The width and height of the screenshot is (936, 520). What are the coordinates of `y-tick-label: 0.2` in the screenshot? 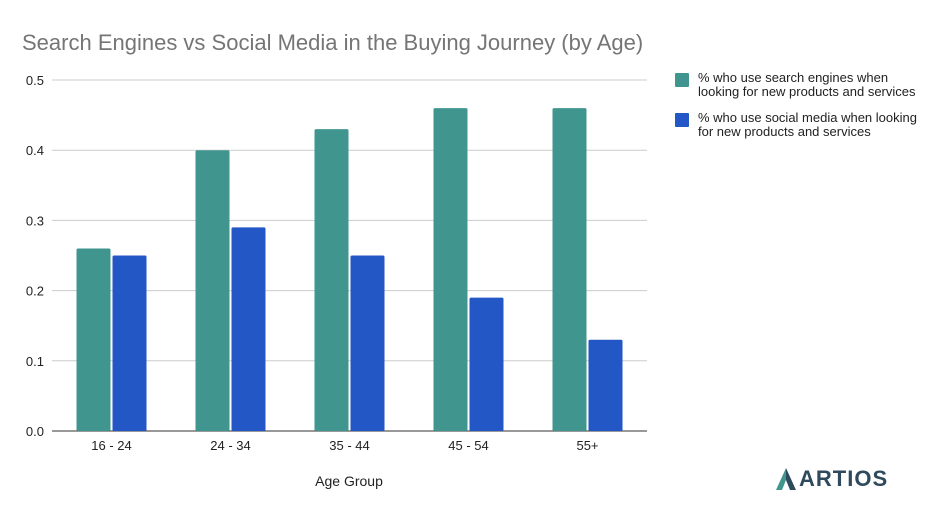 It's located at (35, 291).